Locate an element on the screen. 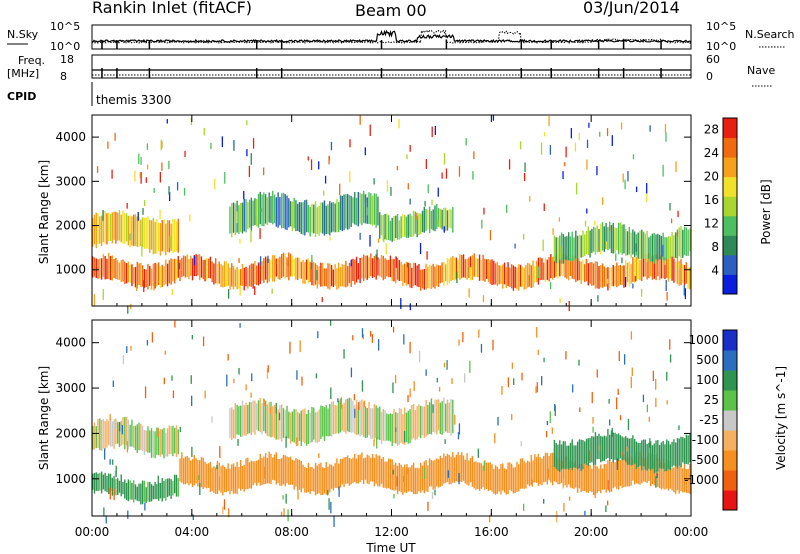 The width and height of the screenshot is (800, 554). colorbar-tick-label: -100 is located at coordinates (705, 440).